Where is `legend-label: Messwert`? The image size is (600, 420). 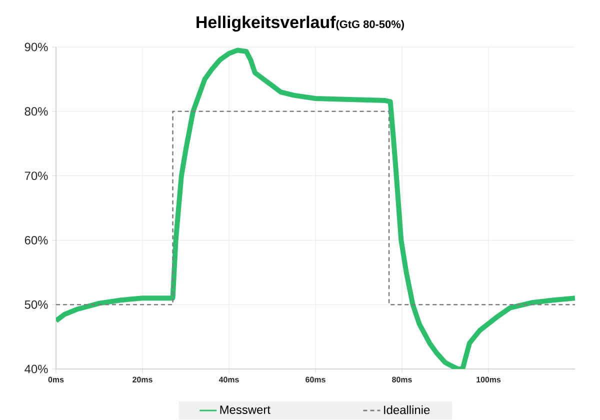
legend-label: Messwert is located at coordinates (245, 410).